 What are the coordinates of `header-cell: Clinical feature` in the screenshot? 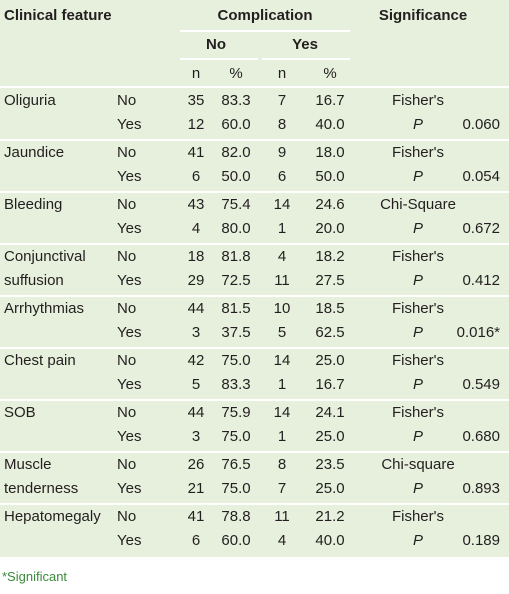 It's located at (58, 15).